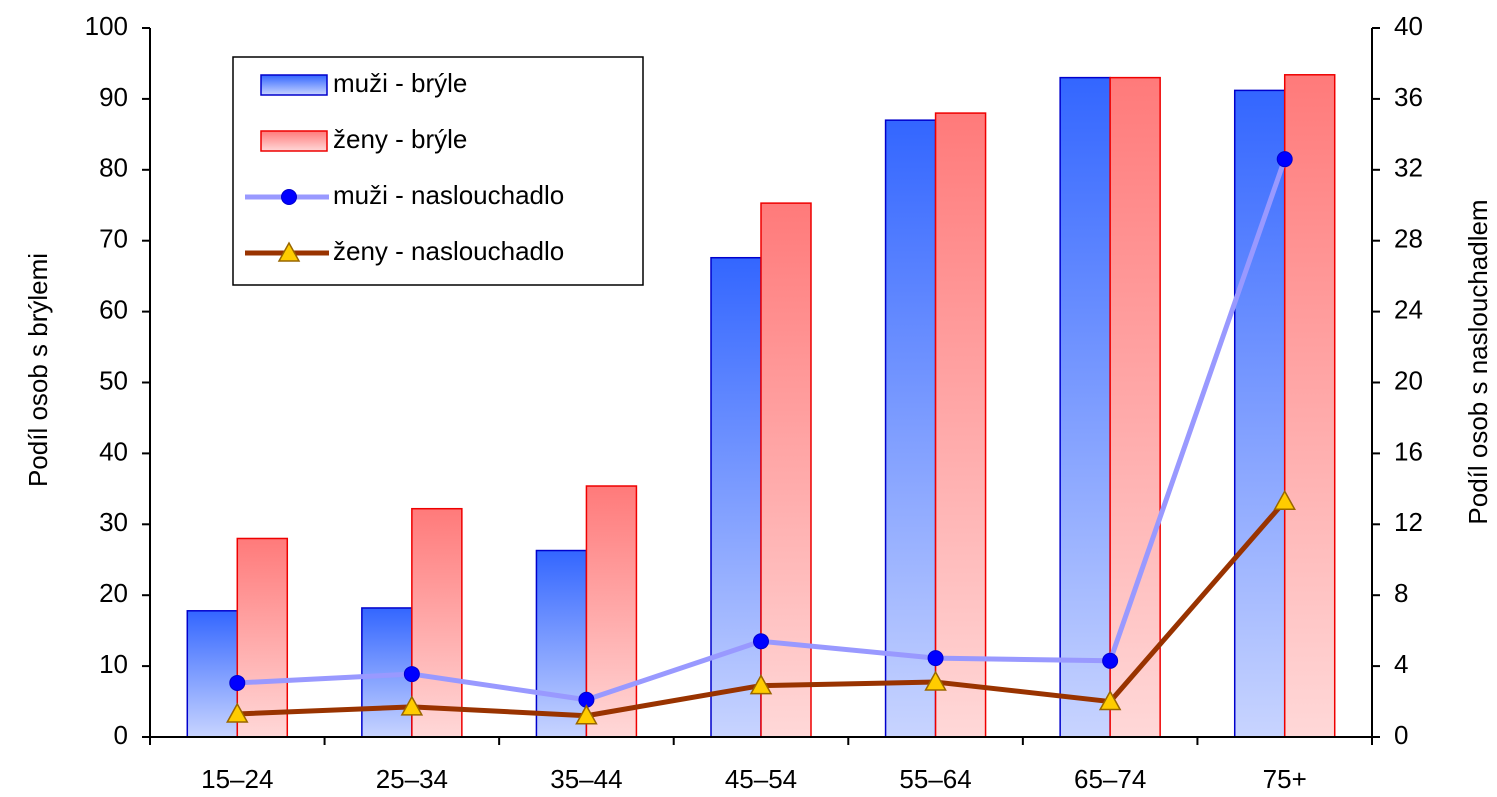  Describe the element at coordinates (1401, 593) in the screenshot. I see `y2-tick-label: 8` at that location.